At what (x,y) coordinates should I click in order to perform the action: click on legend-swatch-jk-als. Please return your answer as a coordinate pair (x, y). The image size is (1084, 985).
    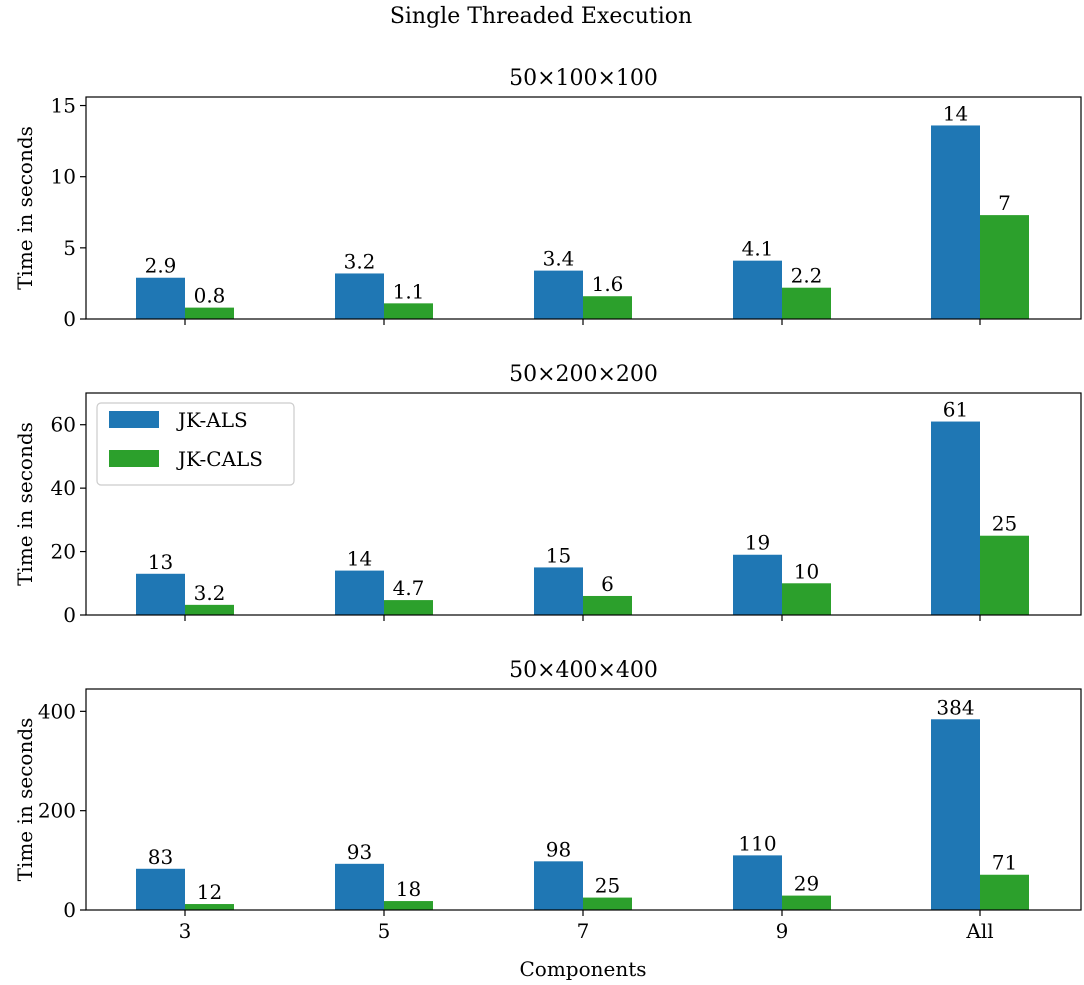
    Looking at the image, I should click on (134, 419).